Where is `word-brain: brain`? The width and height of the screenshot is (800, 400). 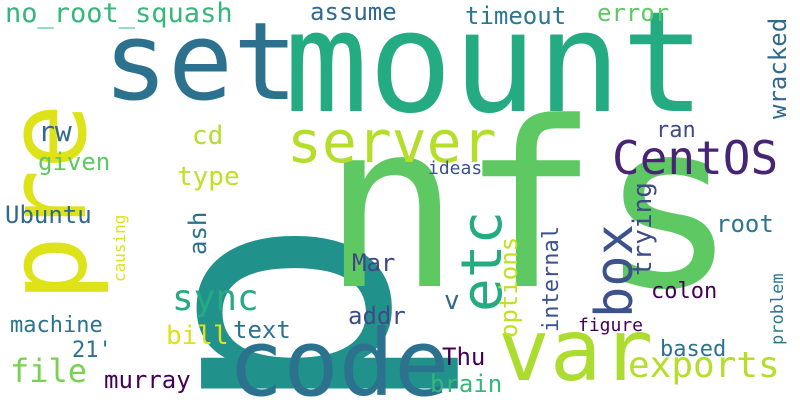
word-brain: brain is located at coordinates (466, 384).